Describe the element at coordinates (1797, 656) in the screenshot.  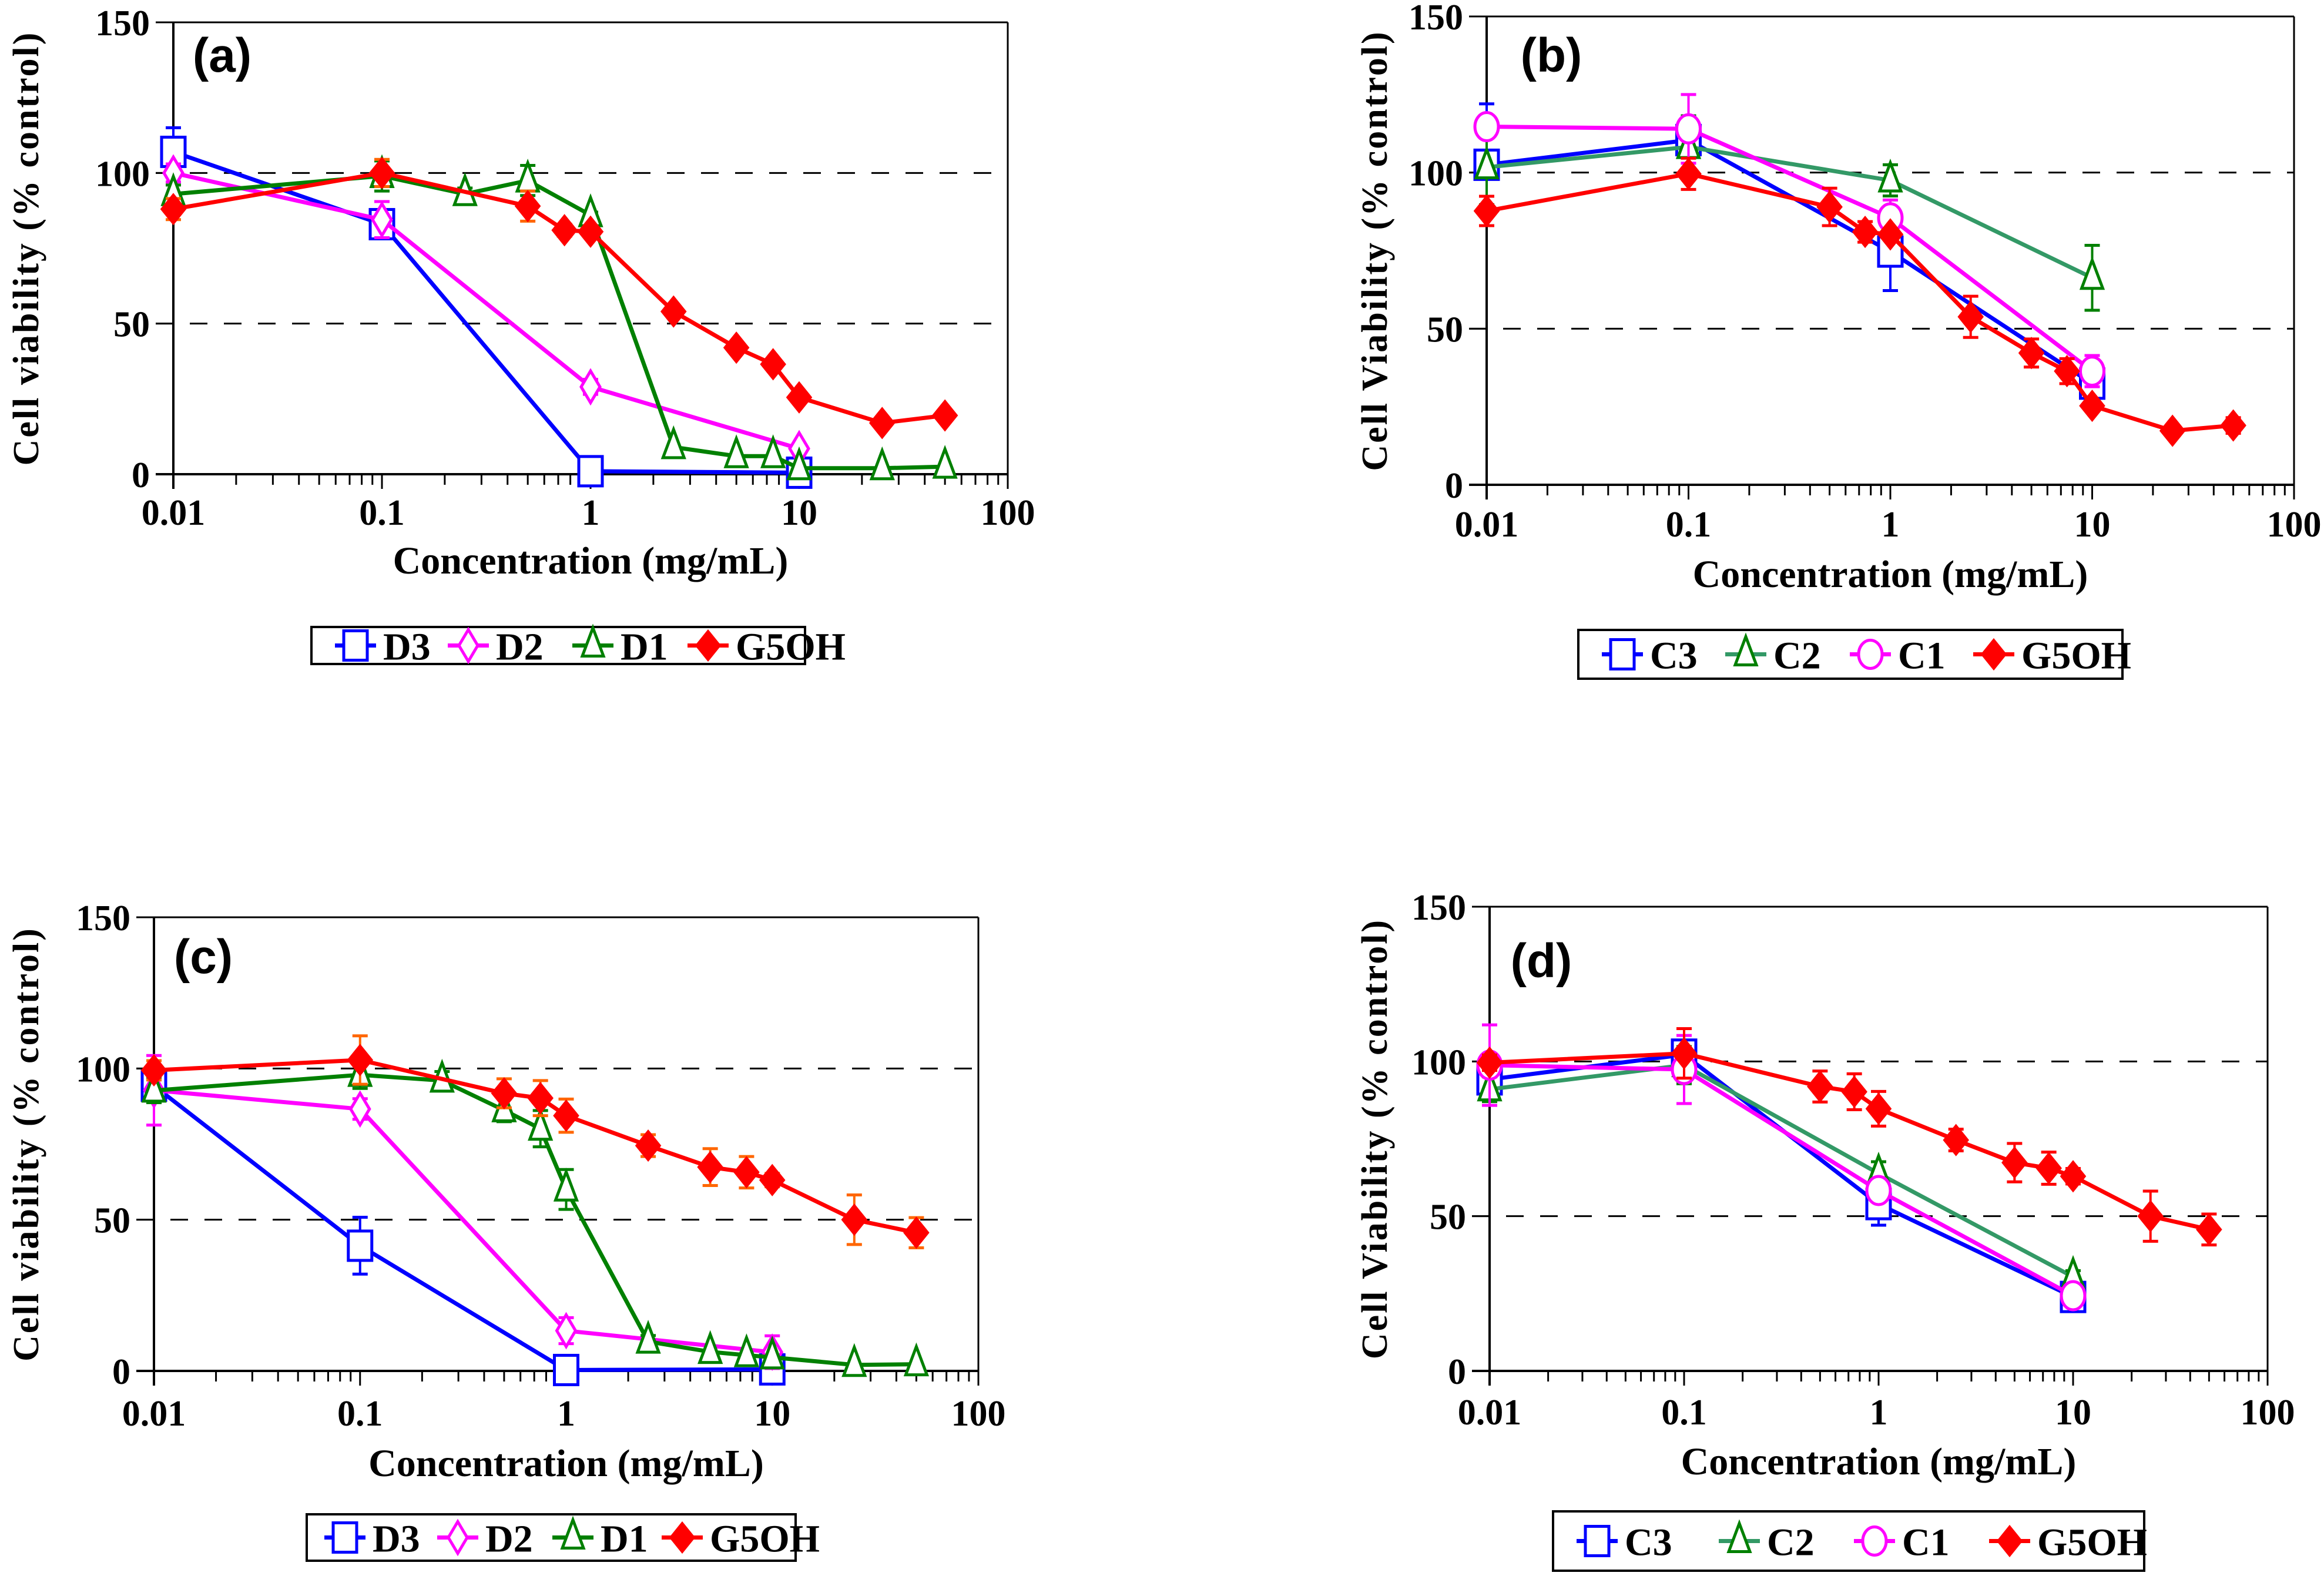
I see `legend-label-c2: C2` at that location.